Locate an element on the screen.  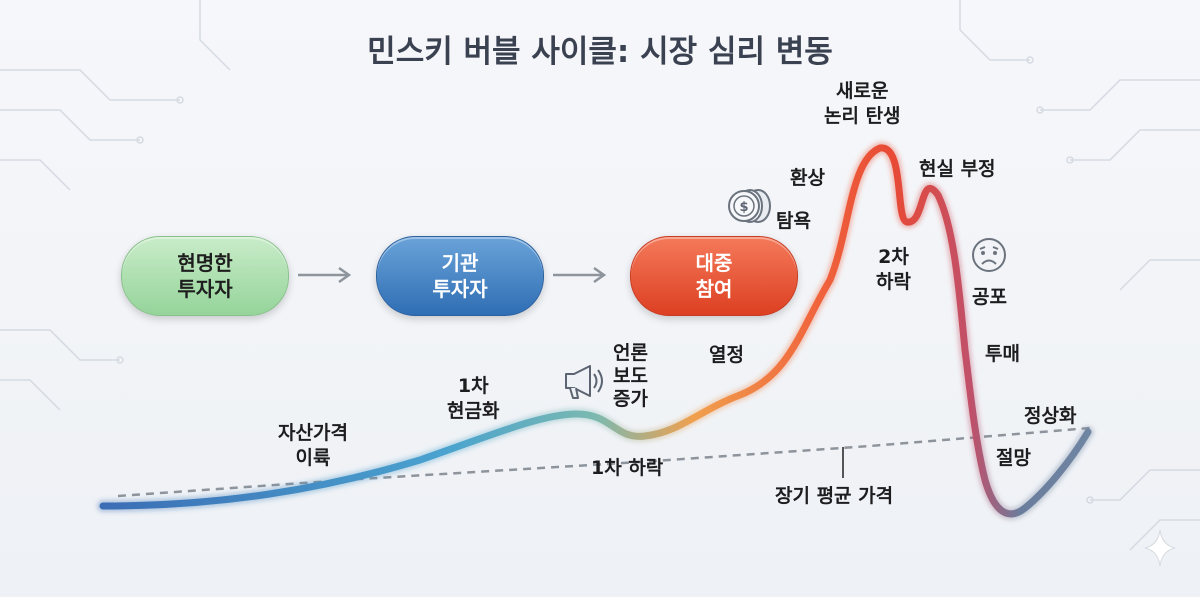
wise-investors-pill: 현명한 투자자 is located at coordinates (205, 276).